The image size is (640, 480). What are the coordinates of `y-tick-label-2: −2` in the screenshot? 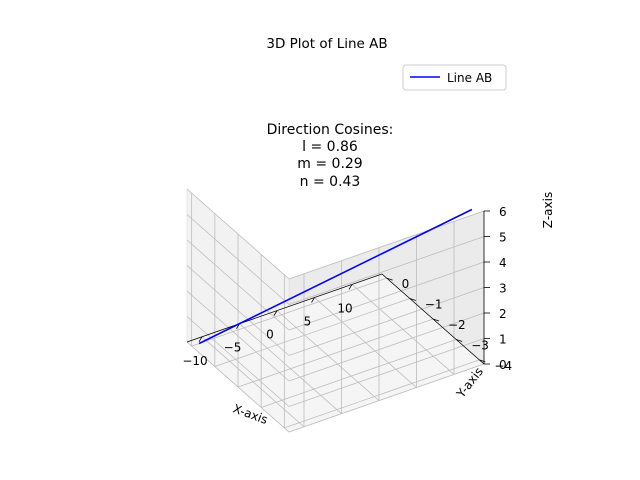 It's located at (457, 325).